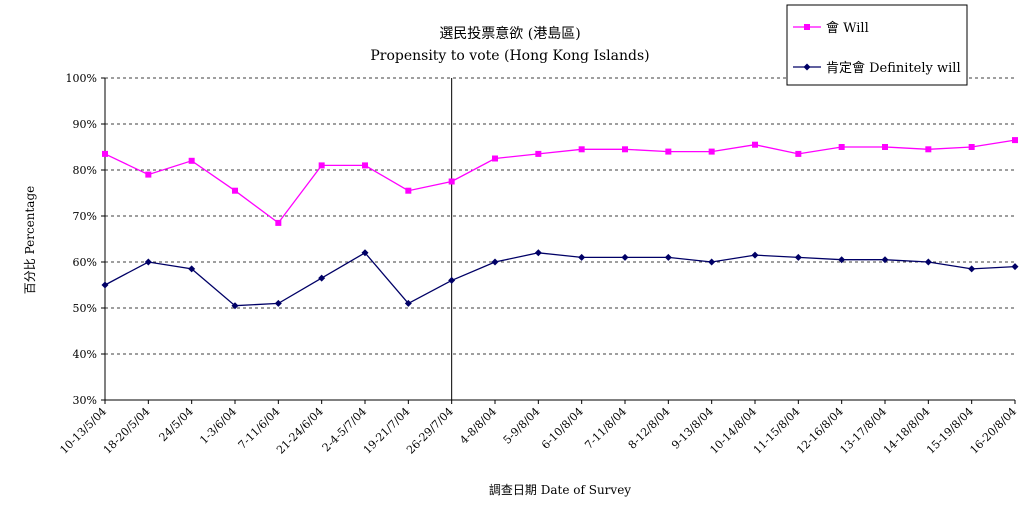  What do you see at coordinates (605, 428) in the screenshot?
I see `x-tick-label: 7-11/8/04` at bounding box center [605, 428].